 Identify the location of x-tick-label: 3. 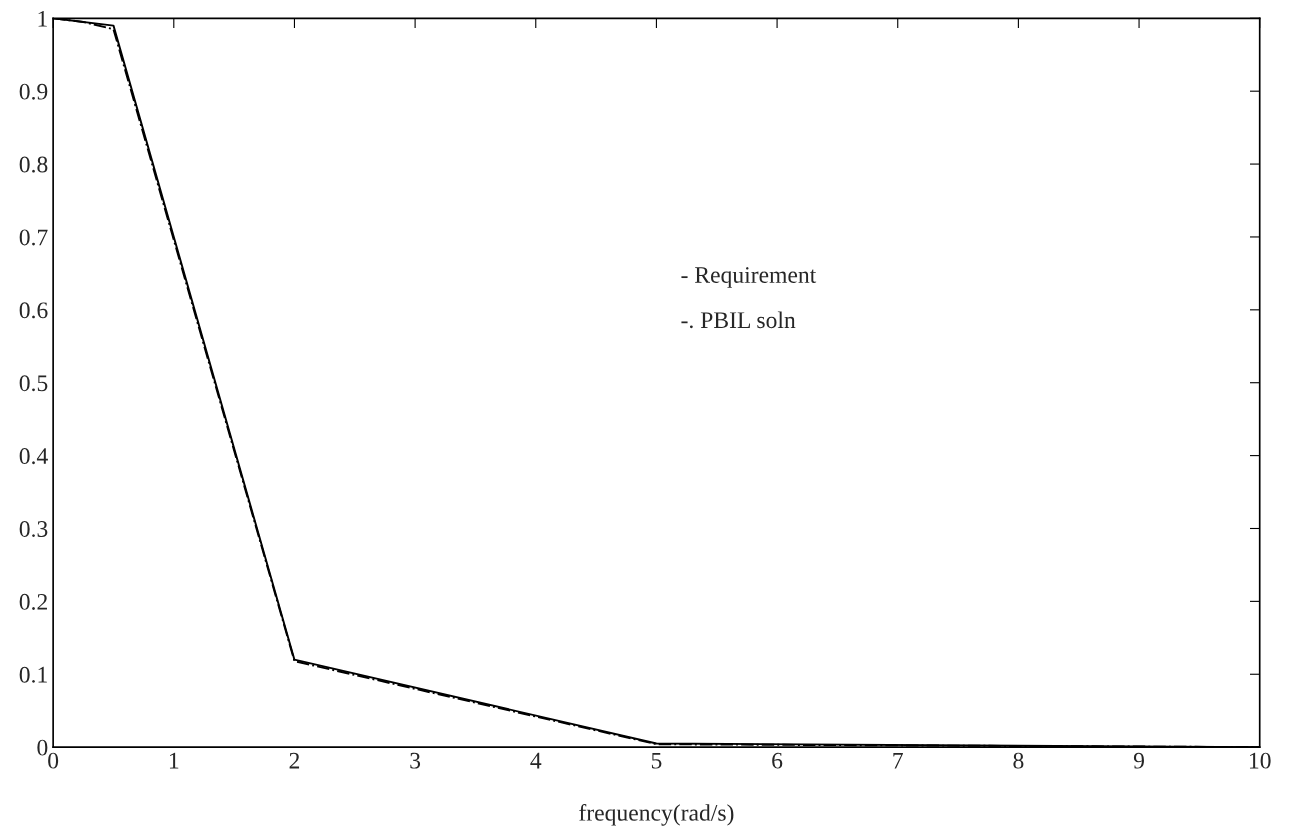
(415, 760).